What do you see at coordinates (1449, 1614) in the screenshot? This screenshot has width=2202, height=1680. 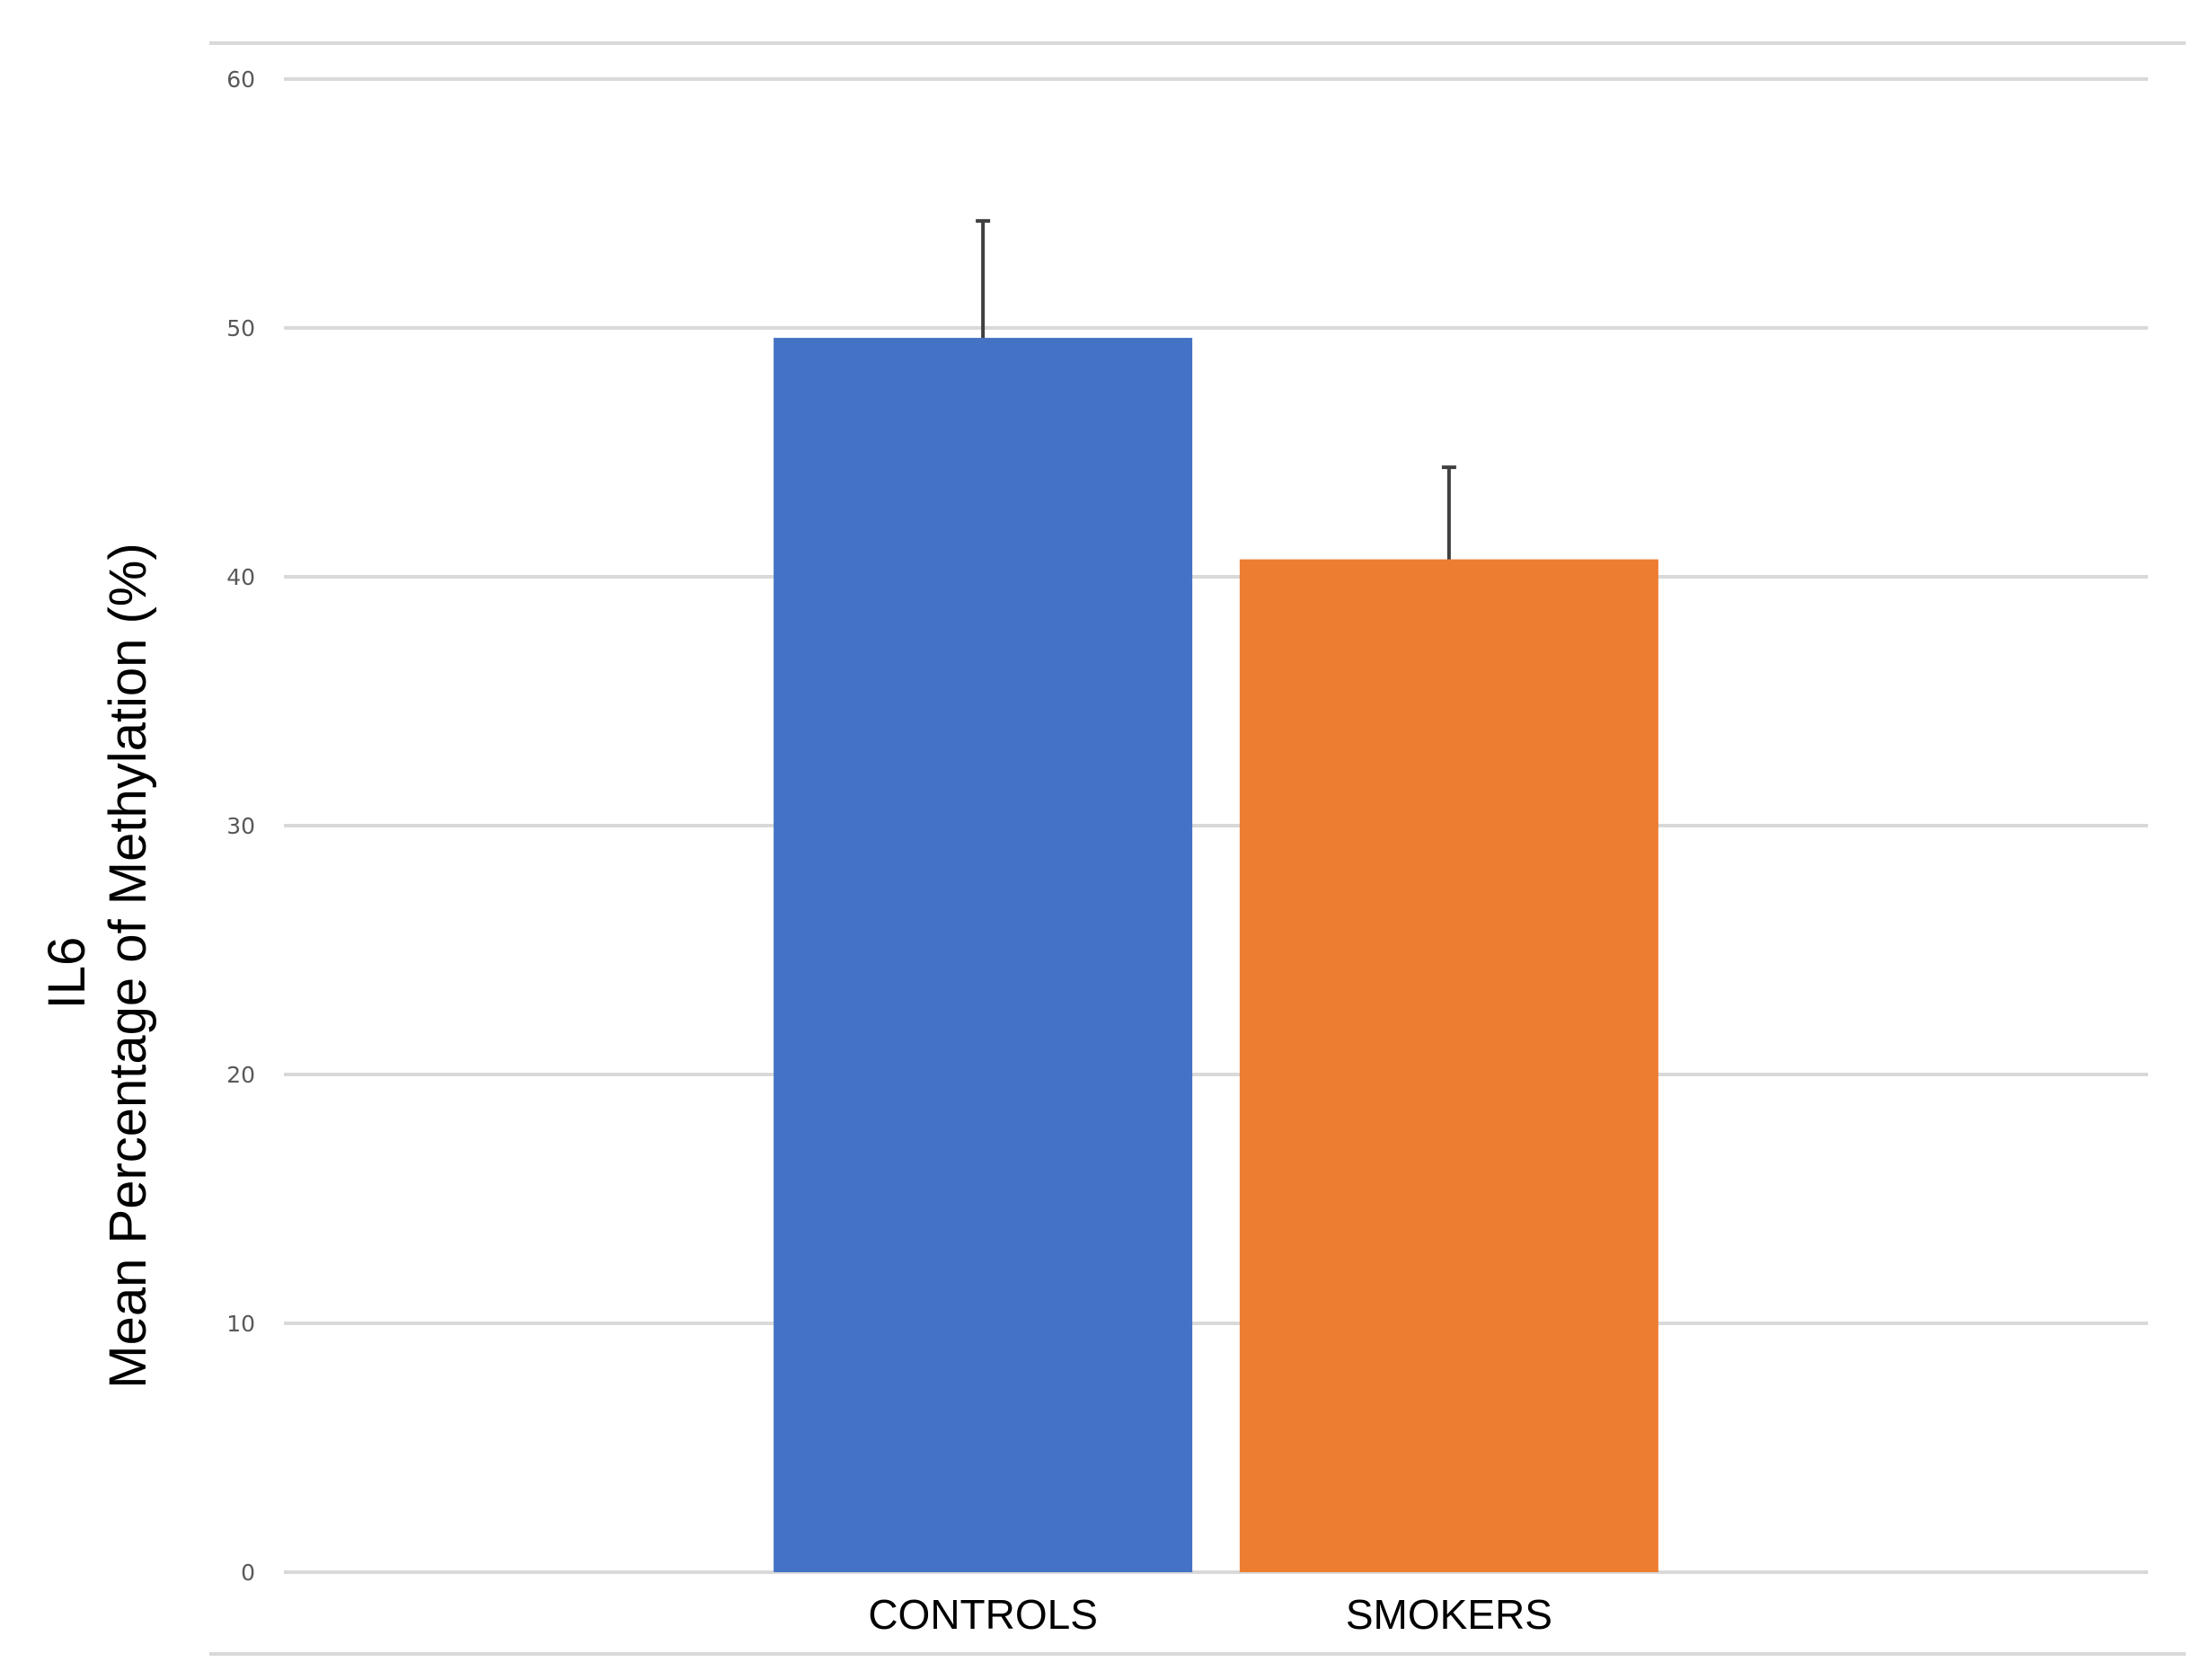 I see `x-category-label-smokers: SMOKERS` at bounding box center [1449, 1614].